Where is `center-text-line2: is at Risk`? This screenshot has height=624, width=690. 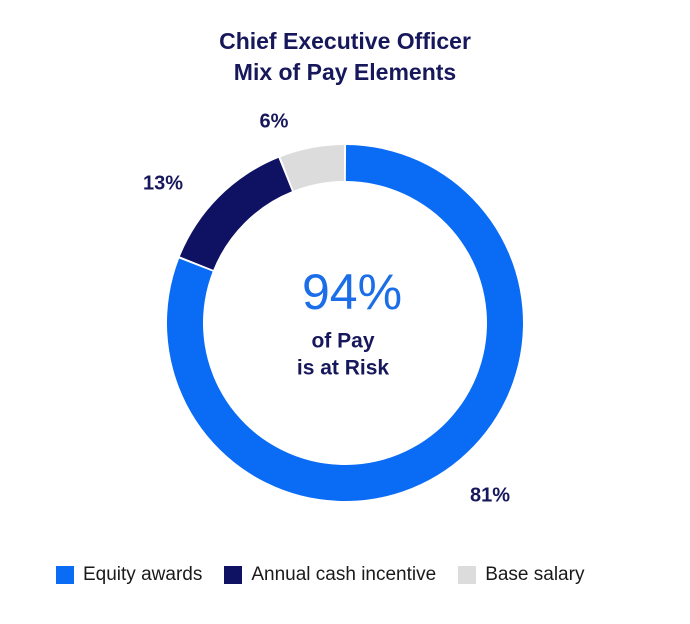
center-text-line2: is at Risk is located at coordinates (343, 368).